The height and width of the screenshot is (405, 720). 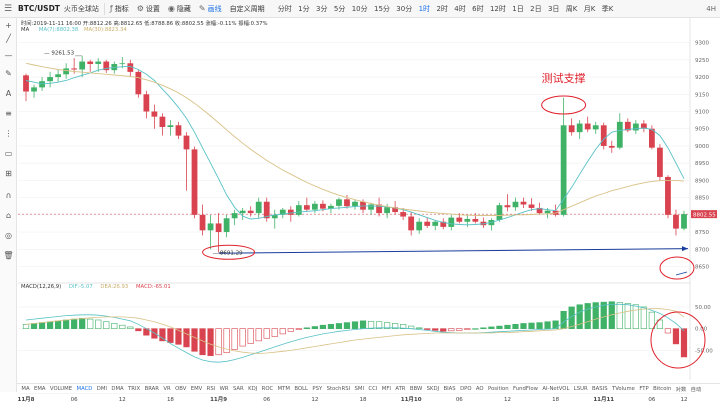 I want to click on indicator-tab: BRAR, so click(x=151, y=388).